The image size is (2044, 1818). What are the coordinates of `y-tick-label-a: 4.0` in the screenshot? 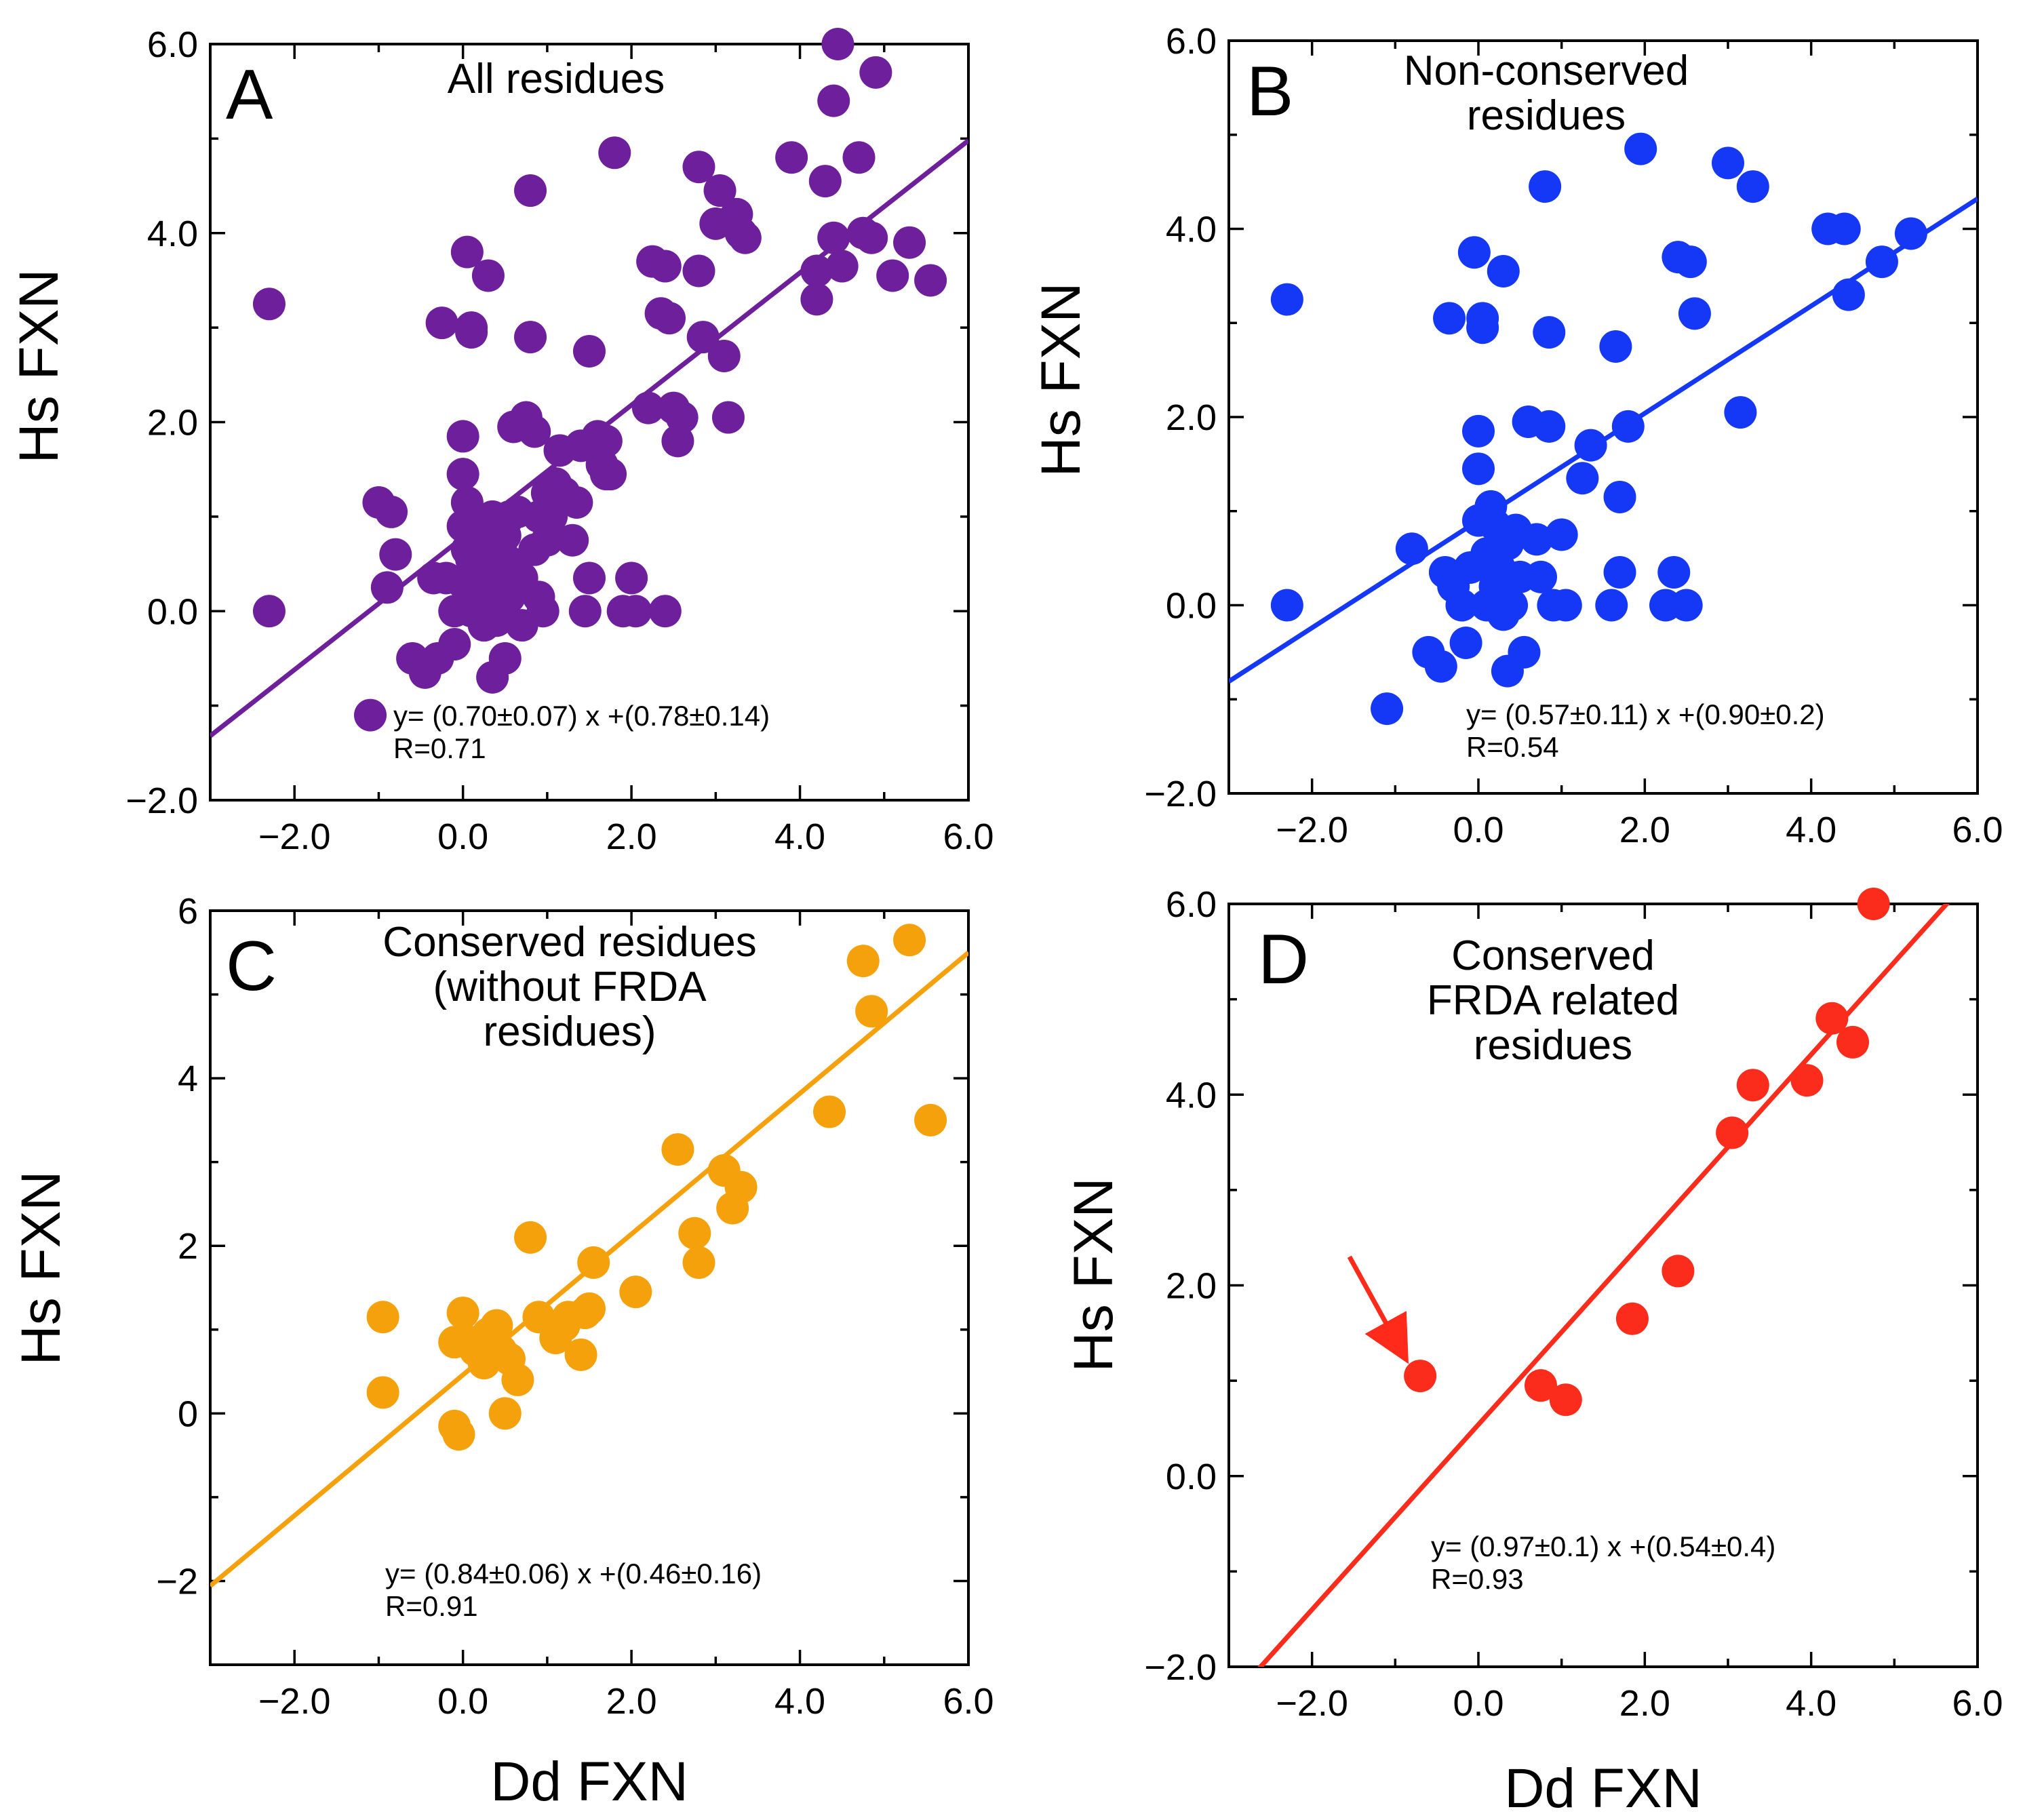 It's located at (172, 234).